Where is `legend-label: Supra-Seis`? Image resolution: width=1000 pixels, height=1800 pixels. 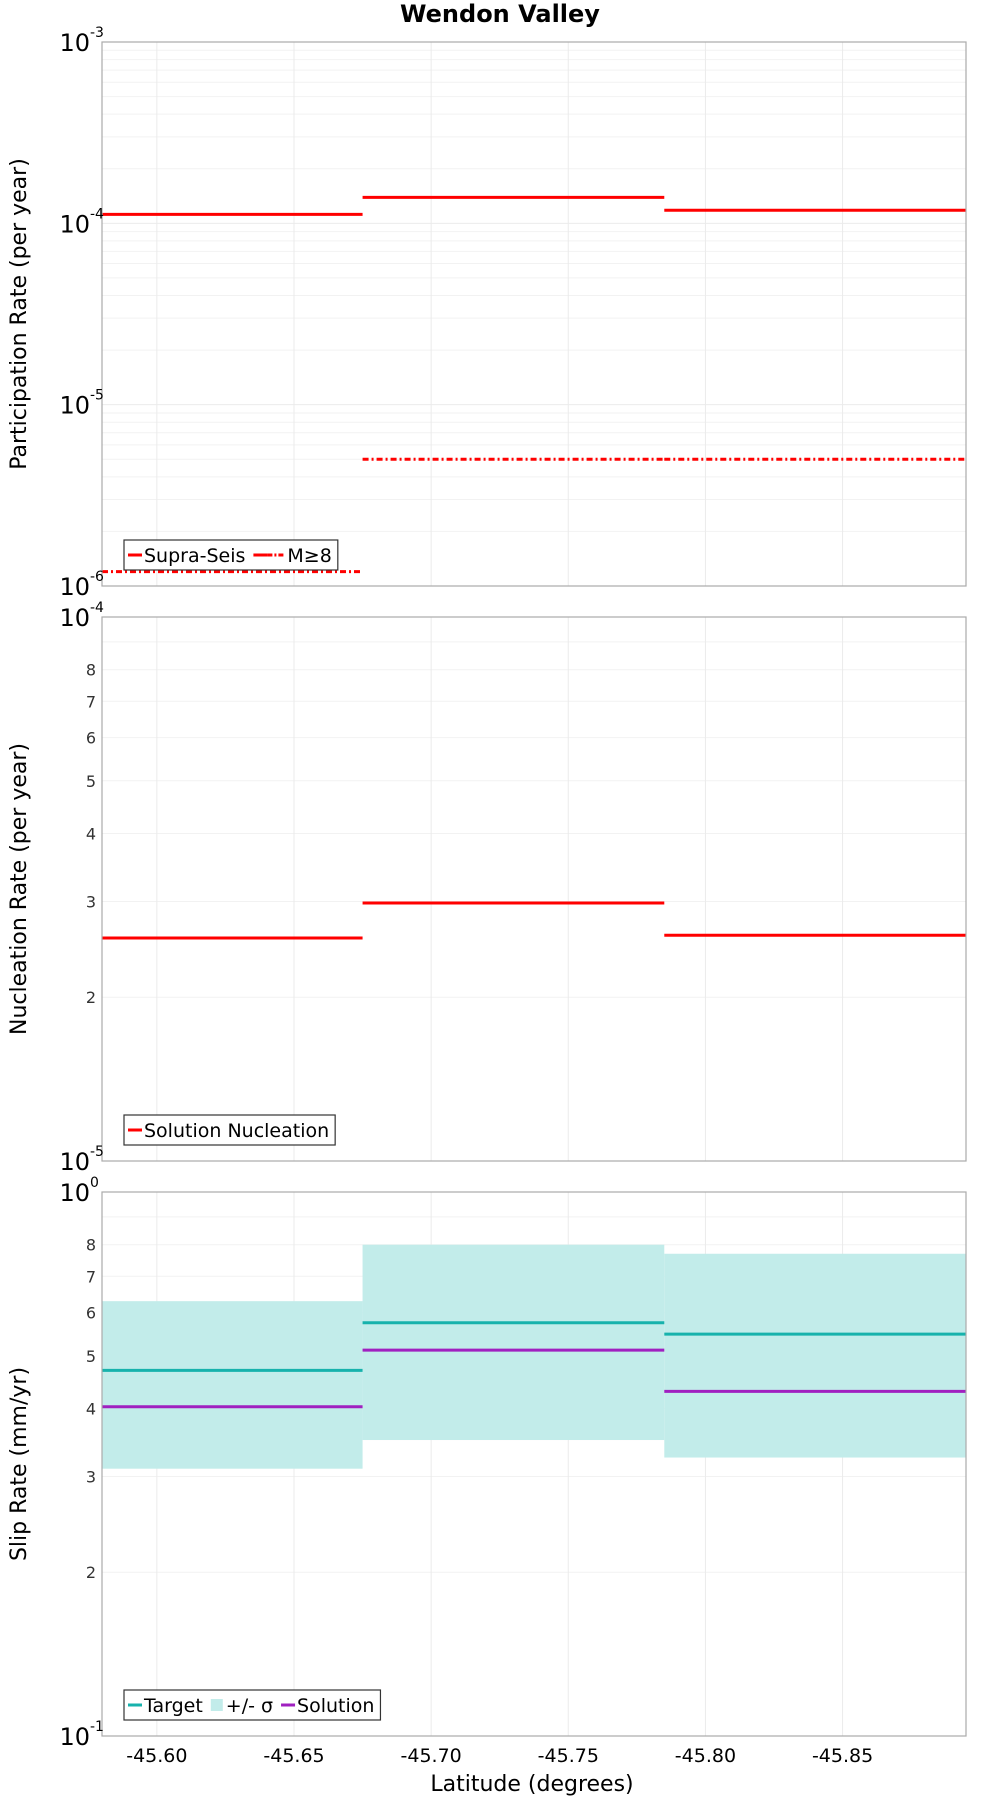 legend-label: Supra-Seis is located at coordinates (194, 556).